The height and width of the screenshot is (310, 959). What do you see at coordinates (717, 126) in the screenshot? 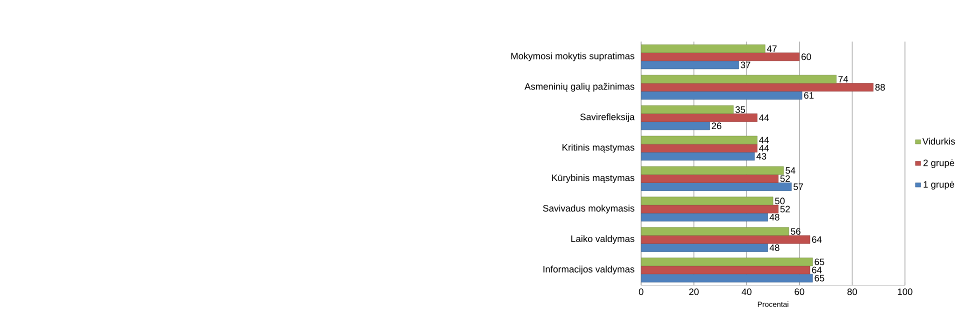
I see `data-label: 26` at bounding box center [717, 126].